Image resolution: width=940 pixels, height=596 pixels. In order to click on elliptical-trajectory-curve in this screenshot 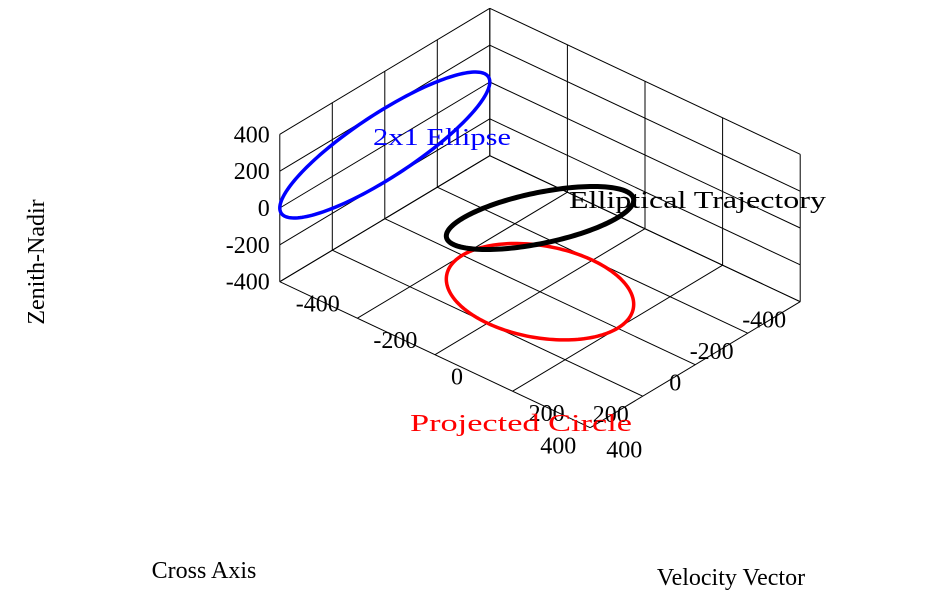, I will do `click(540, 218)`.